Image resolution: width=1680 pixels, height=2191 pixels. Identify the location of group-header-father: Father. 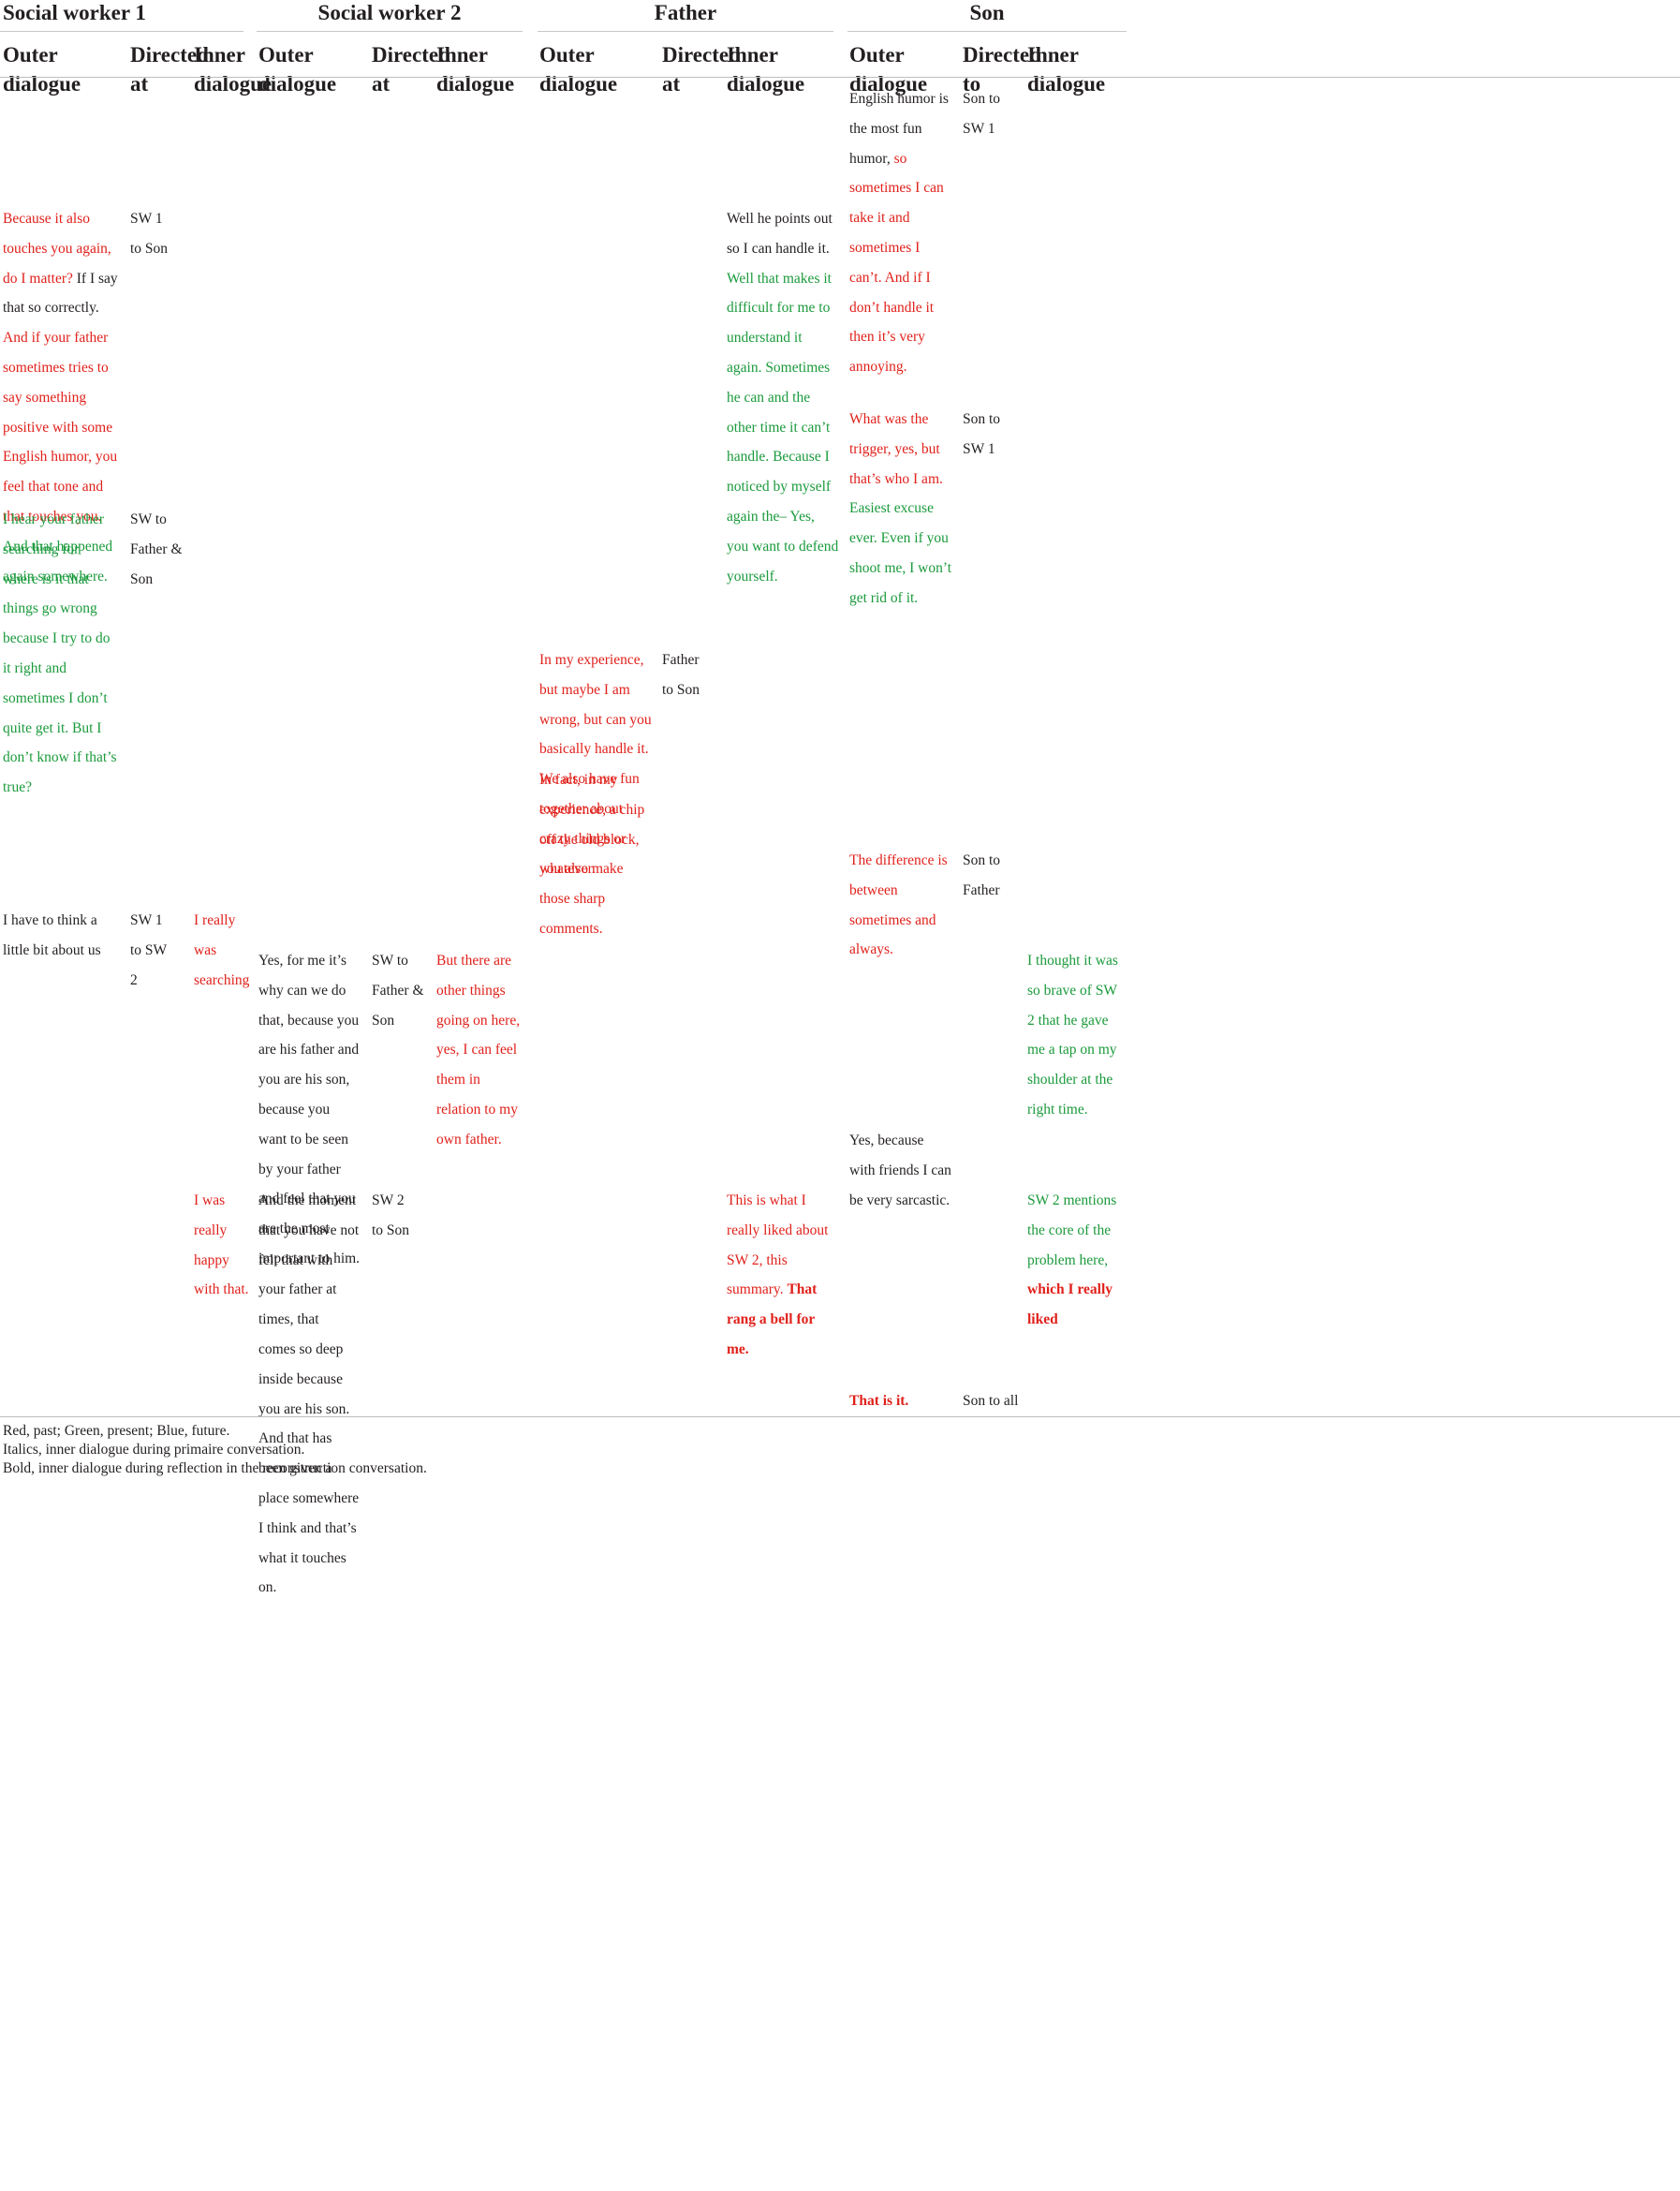
(685, 12).